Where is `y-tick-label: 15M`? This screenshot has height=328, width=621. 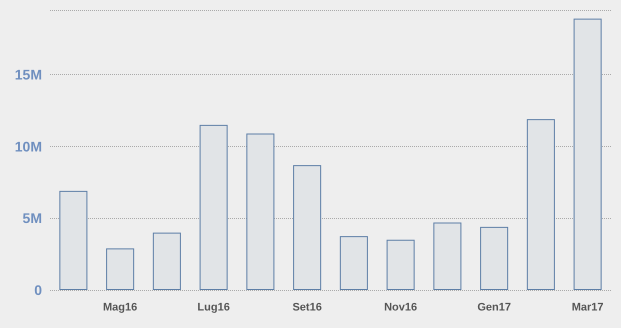
y-tick-label: 15M is located at coordinates (28, 74).